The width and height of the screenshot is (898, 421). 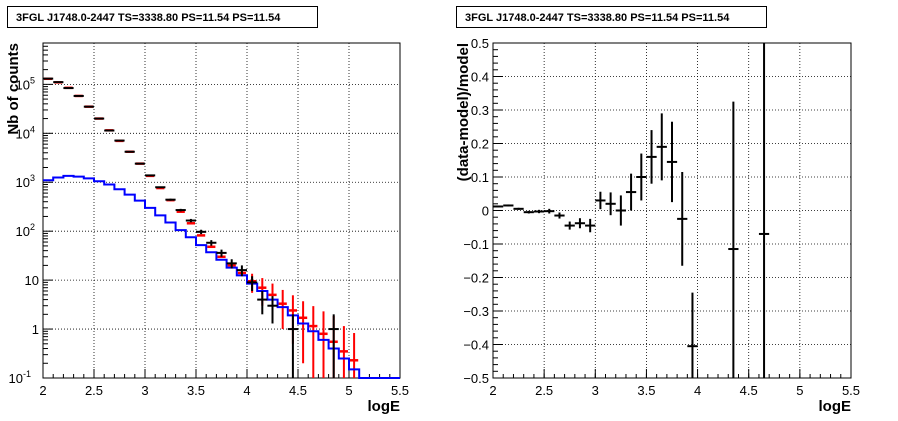 I want to click on y-tick-label: 1, so click(x=35, y=329).